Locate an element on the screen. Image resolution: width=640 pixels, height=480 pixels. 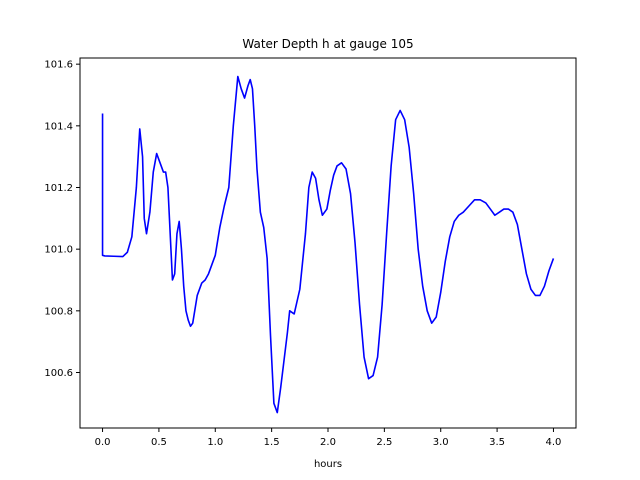
y-tick-label: 101.4 is located at coordinates (58, 126).